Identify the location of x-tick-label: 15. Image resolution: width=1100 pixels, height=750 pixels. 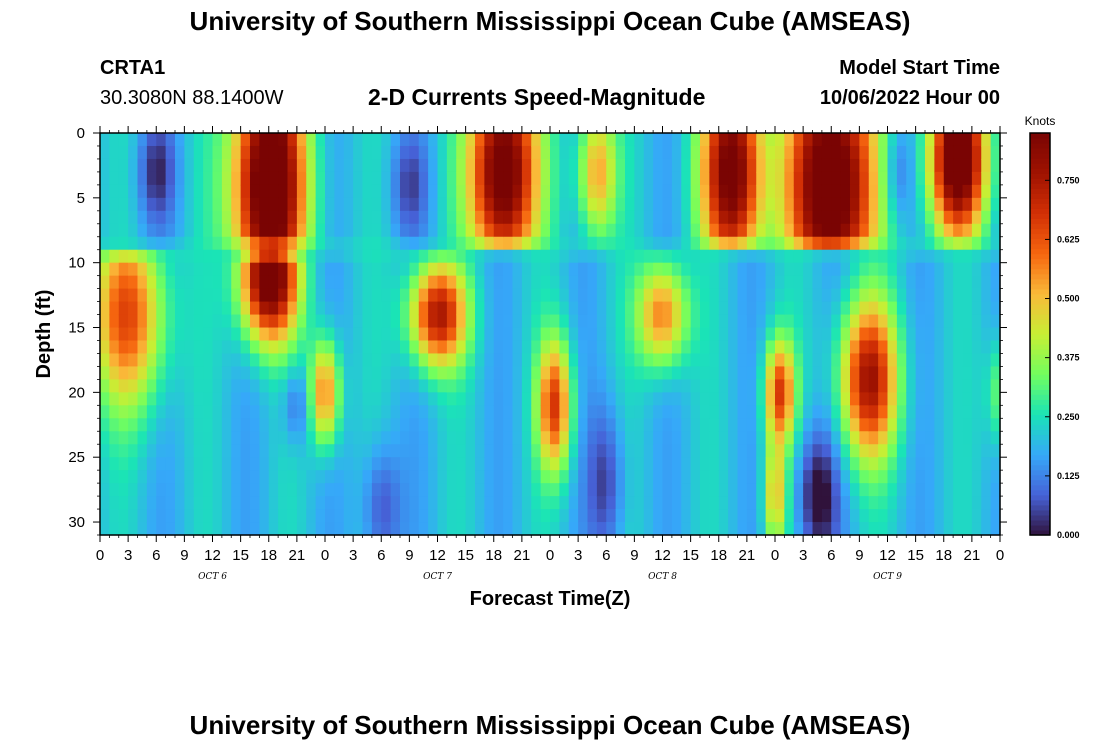
(690, 555).